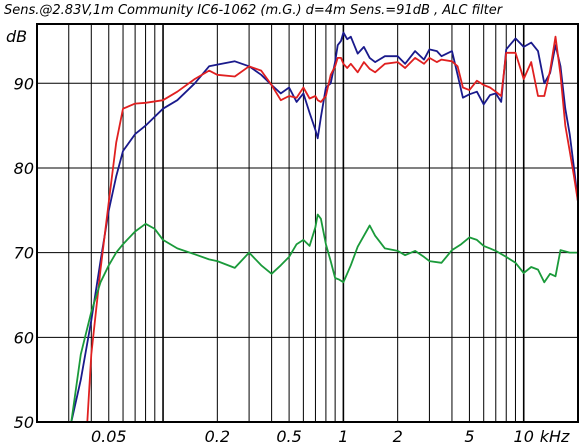 Image resolution: width=580 pixels, height=443 pixels. I want to click on y-tick-label: 60, so click(24, 337).